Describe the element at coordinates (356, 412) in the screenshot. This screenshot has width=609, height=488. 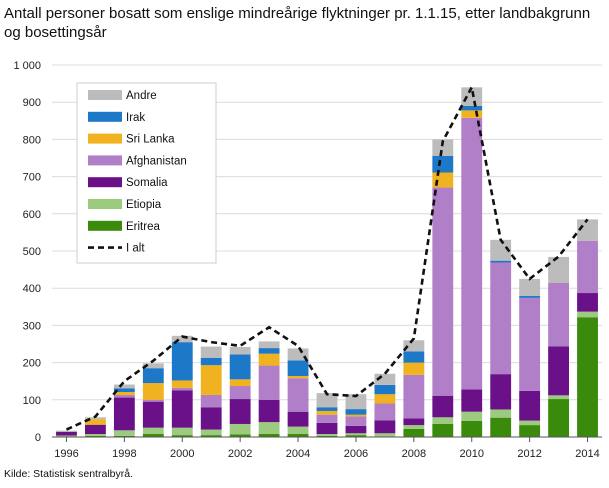
I see `bar-irak-2006` at that location.